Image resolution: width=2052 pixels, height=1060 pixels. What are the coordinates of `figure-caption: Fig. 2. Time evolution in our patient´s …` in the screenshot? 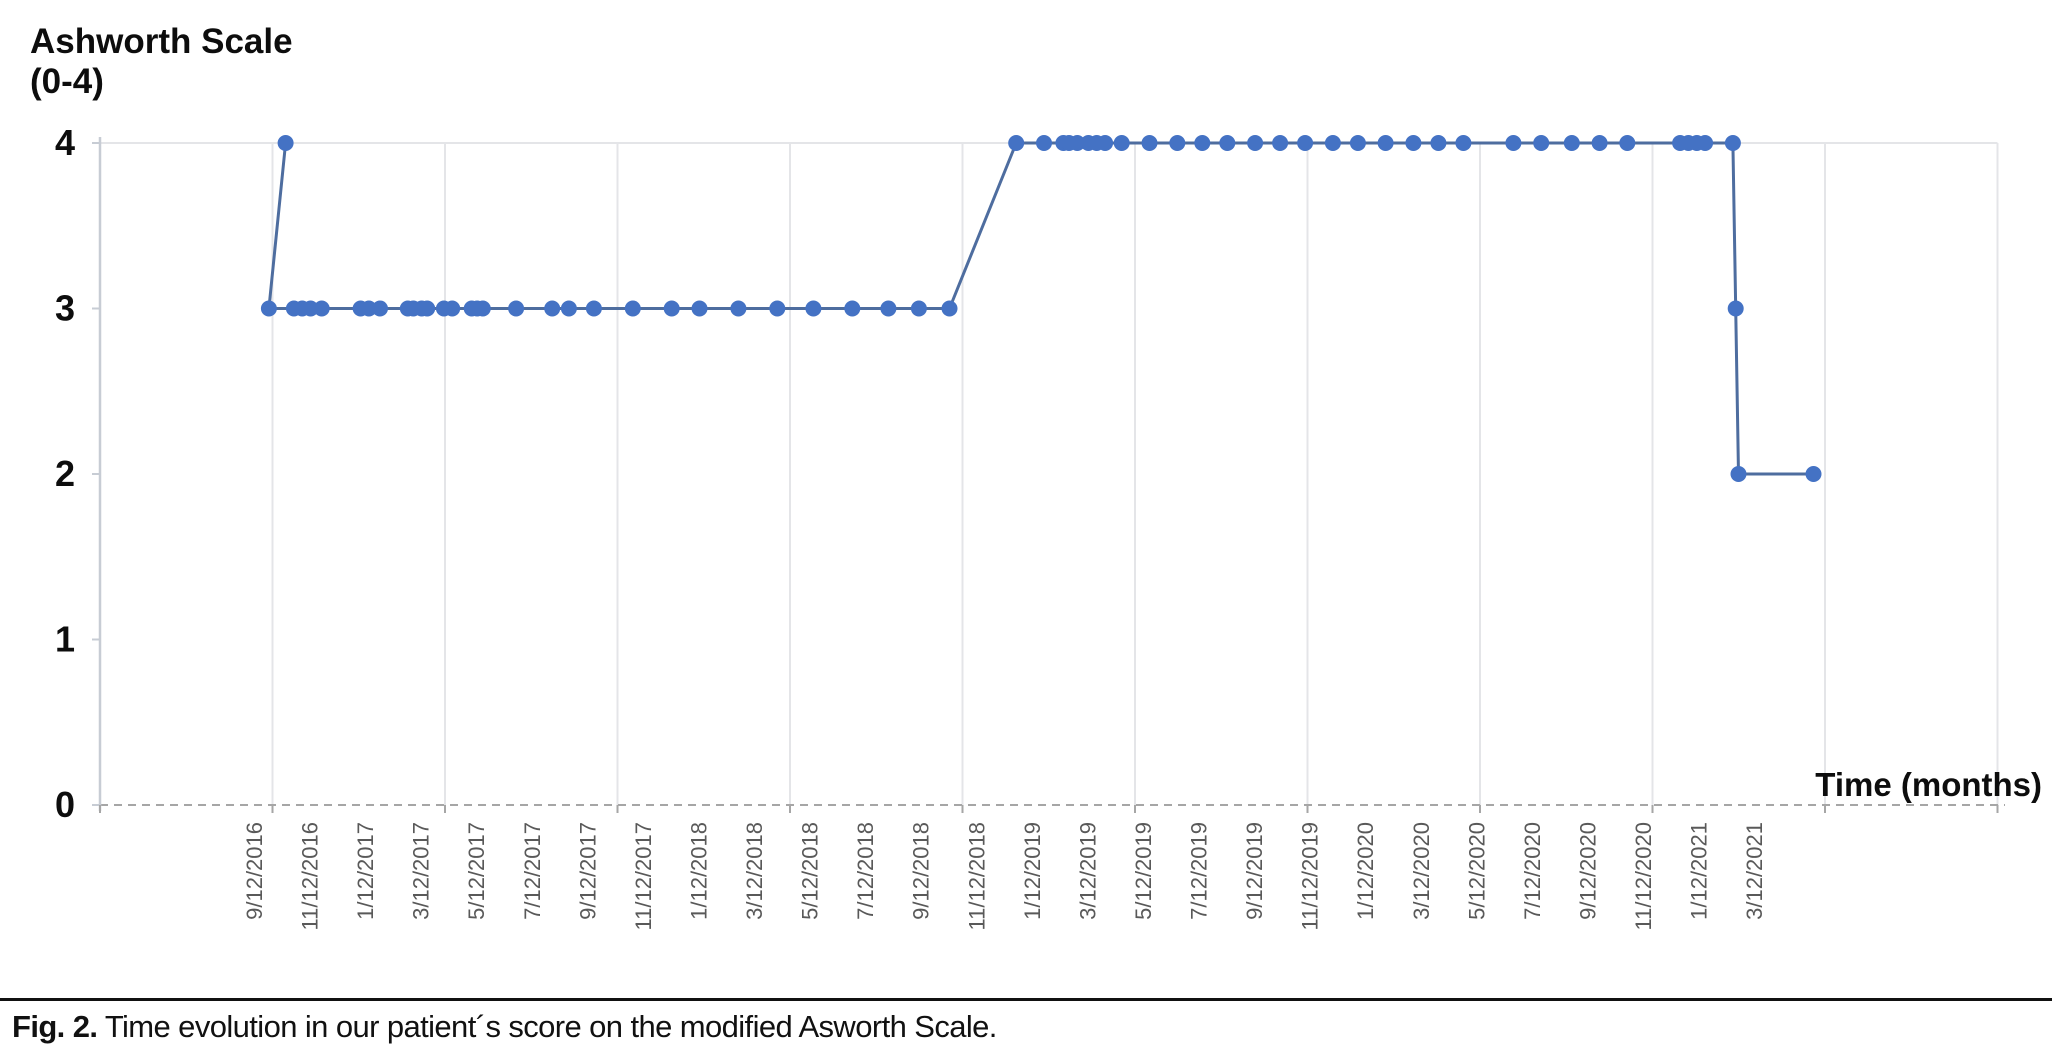 It's located at (1026, 1021).